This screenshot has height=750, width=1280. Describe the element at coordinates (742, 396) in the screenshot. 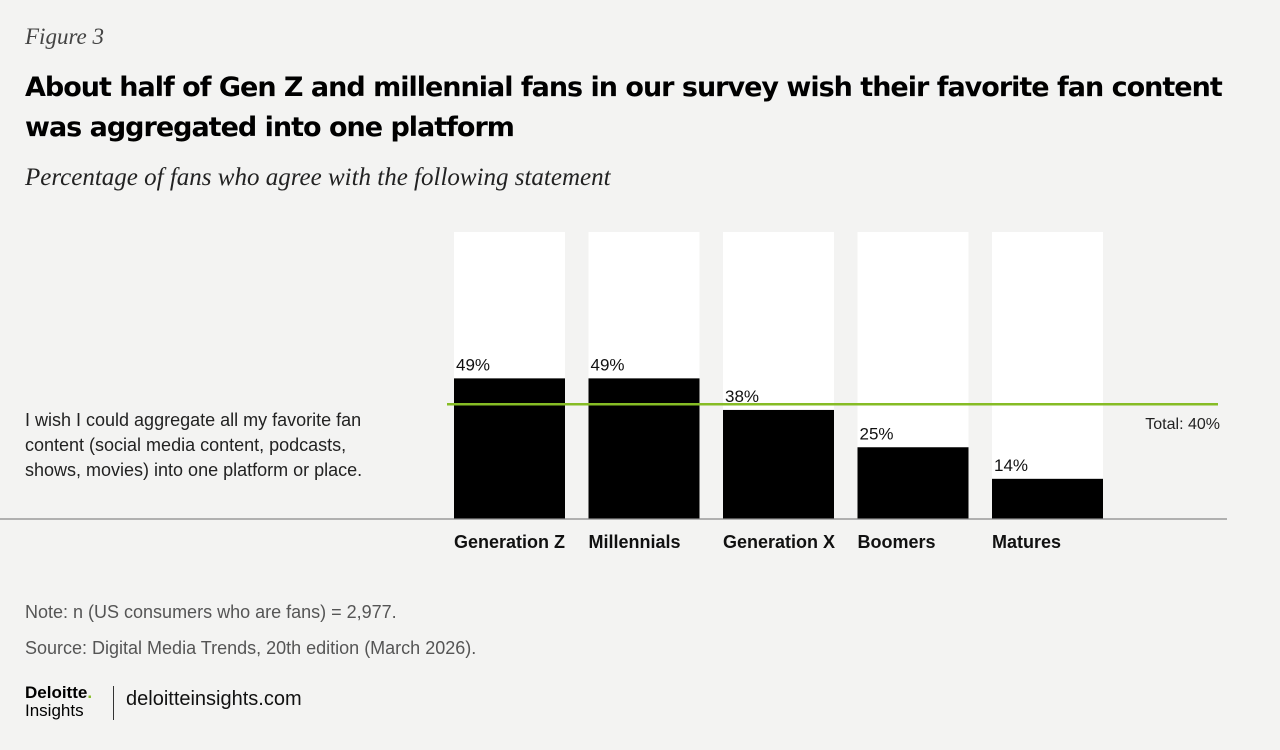

I see `bar-value-label: 38%` at that location.